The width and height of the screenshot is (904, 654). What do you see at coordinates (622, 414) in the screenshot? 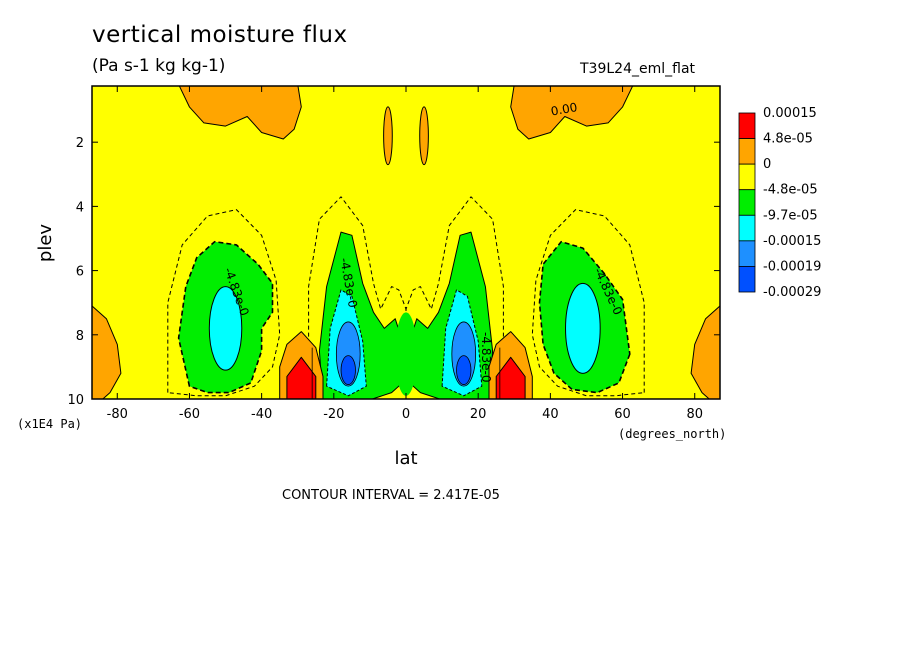
I see `x-tick-label: 60` at bounding box center [622, 414].